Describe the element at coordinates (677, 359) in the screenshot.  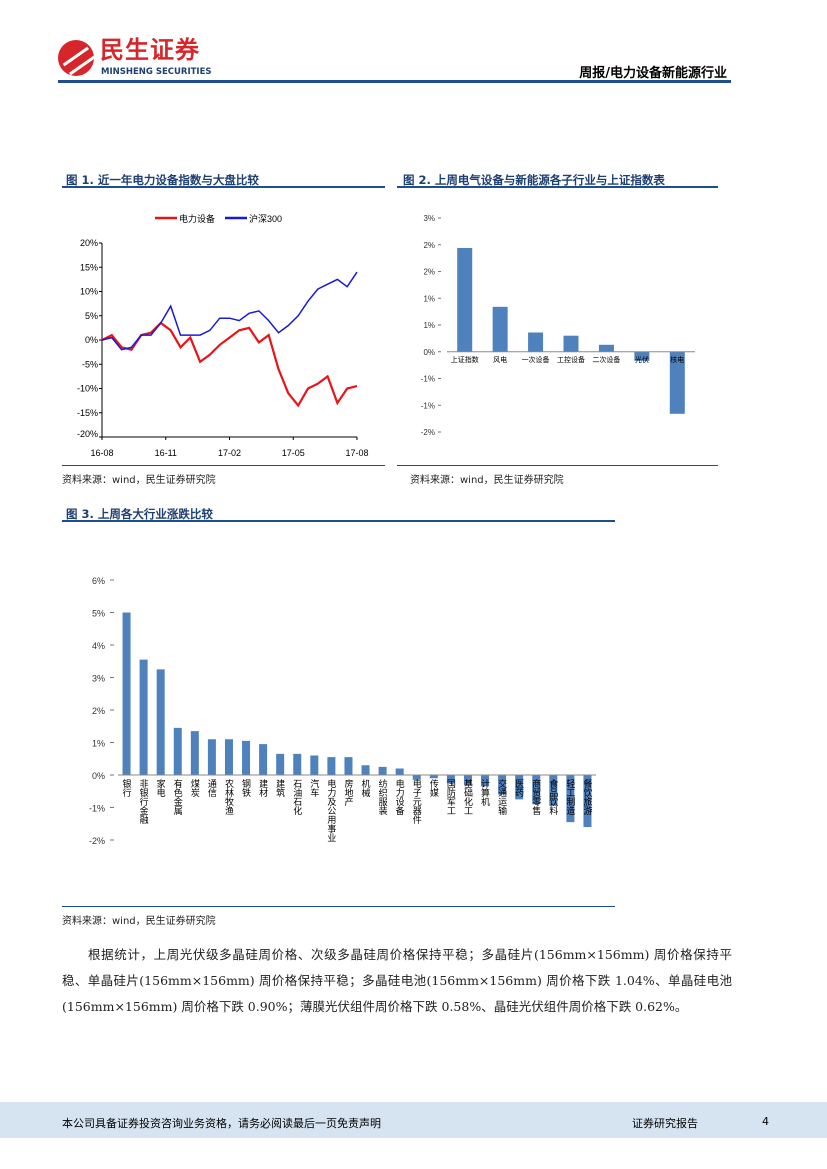
I see `category-label: 核电` at that location.